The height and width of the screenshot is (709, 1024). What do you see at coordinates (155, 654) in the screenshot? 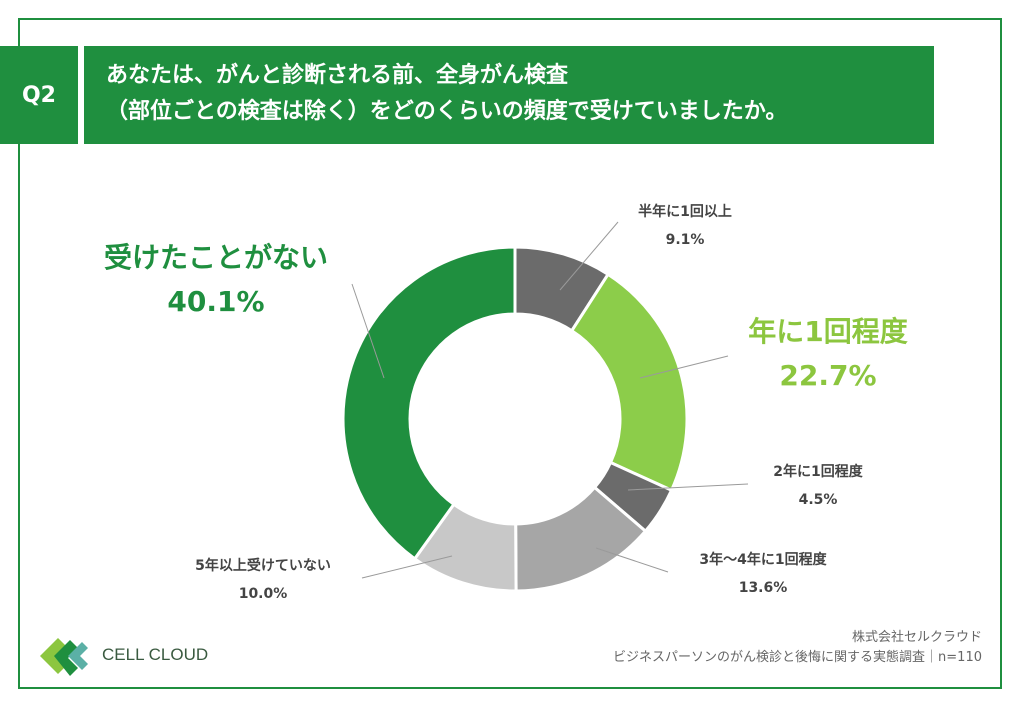
I see `logo-text: CELL CLOUD` at bounding box center [155, 654].